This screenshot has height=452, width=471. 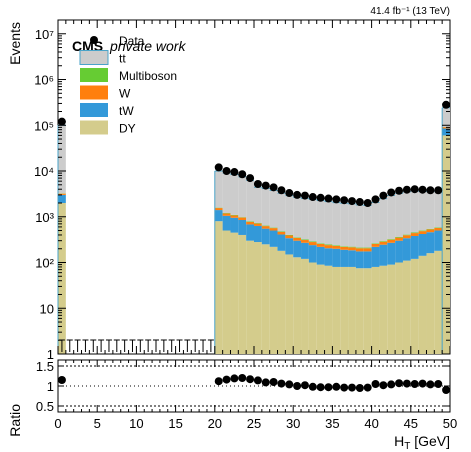 What do you see at coordinates (15, 43) in the screenshot?
I see `main-y-axis-label: Events` at bounding box center [15, 43].